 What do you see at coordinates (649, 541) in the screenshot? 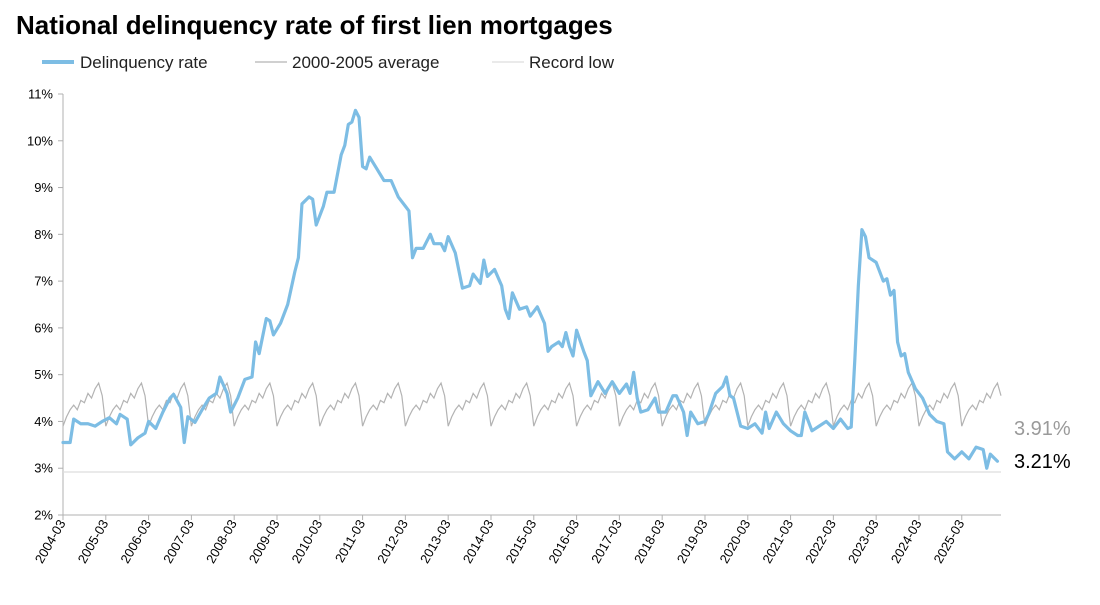
I see `x-tick-label: 2018-03` at bounding box center [649, 541].